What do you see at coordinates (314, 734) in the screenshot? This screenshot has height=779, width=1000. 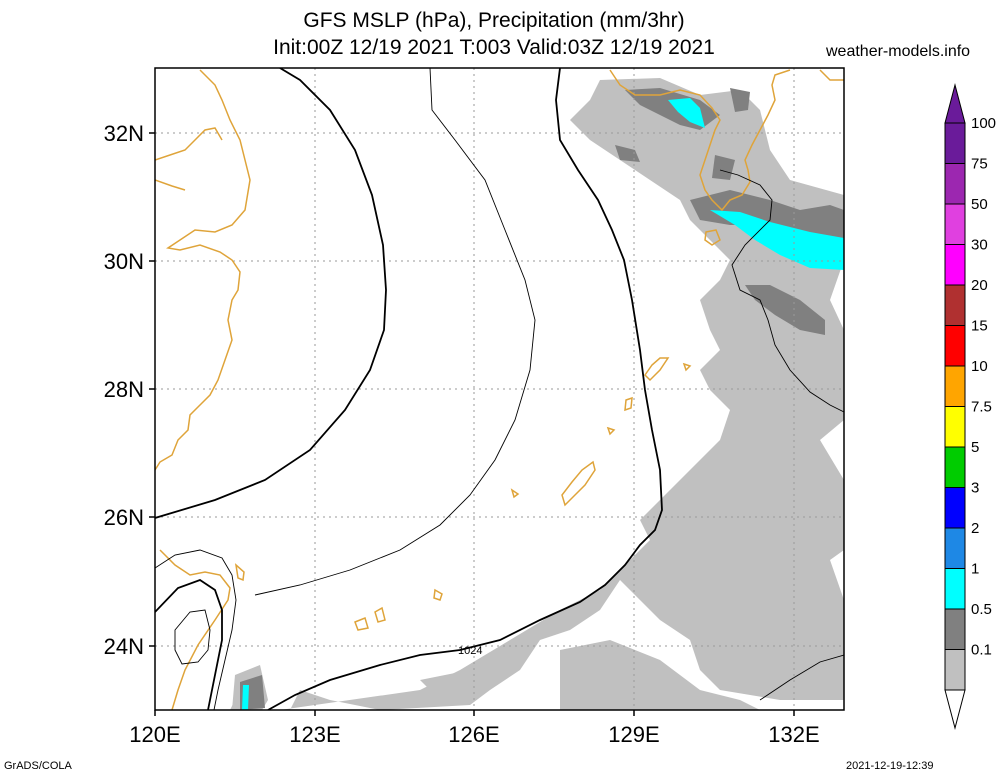 I see `lon-label: 123E` at bounding box center [314, 734].